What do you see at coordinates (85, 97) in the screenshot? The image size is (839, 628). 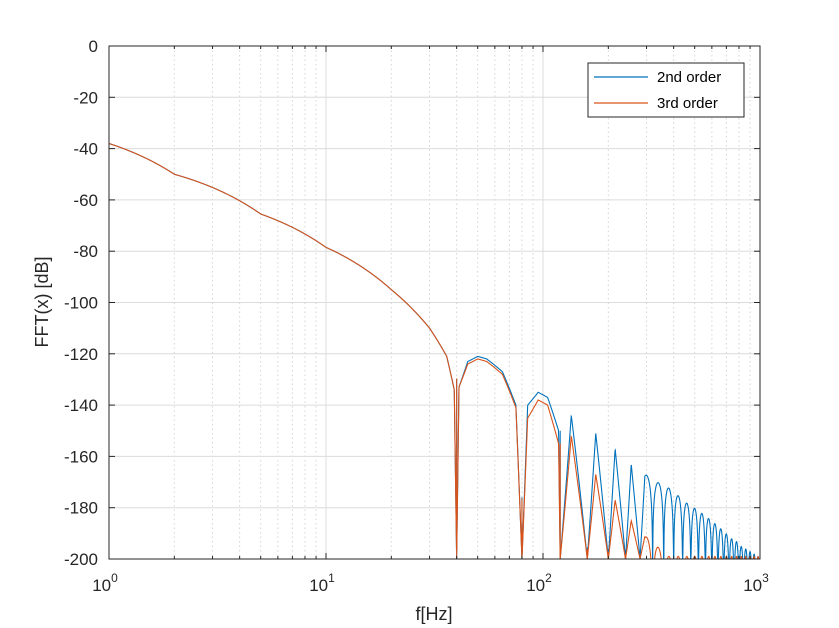 I see `y-tick-label: -20` at bounding box center [85, 97].